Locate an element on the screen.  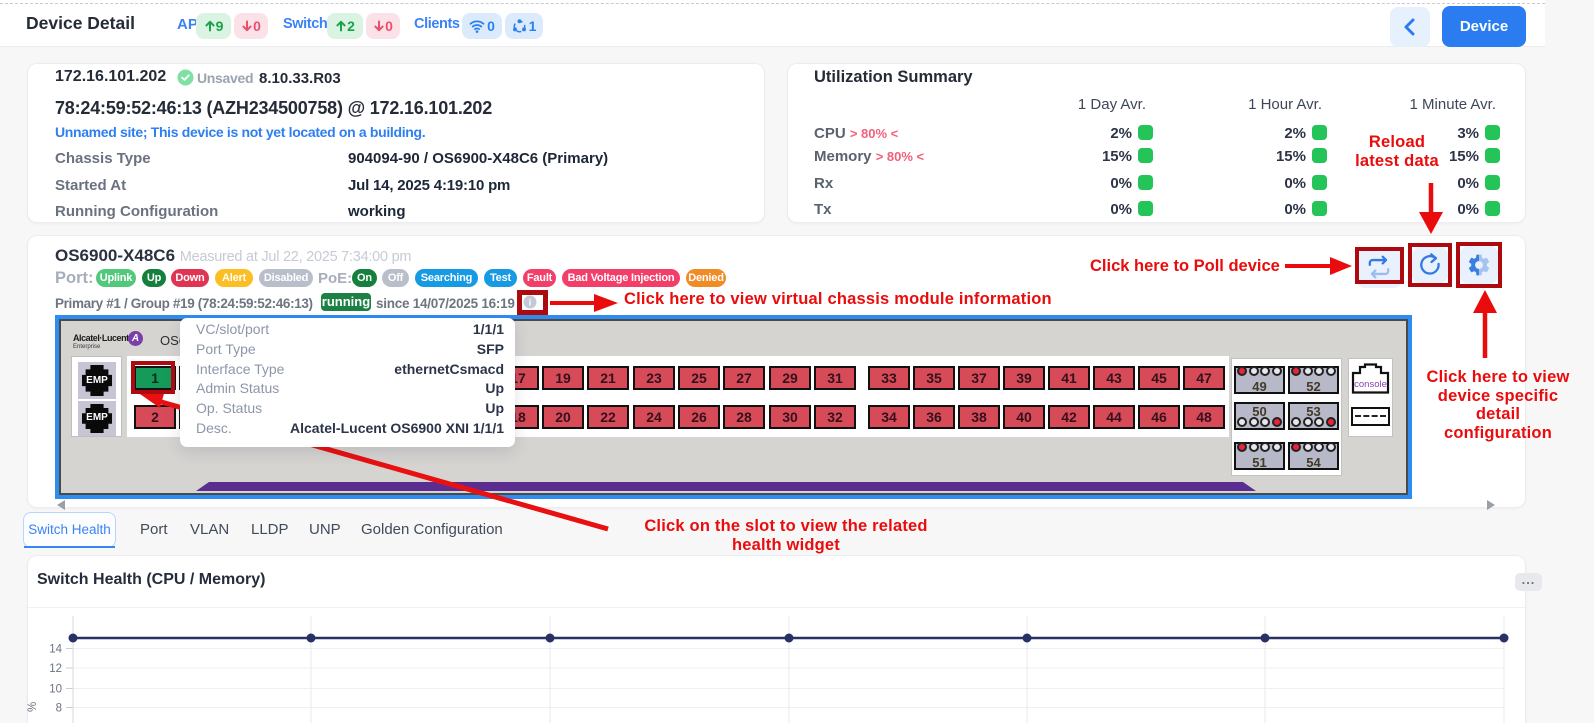
svg-text: 12 is located at coordinates (55, 669).